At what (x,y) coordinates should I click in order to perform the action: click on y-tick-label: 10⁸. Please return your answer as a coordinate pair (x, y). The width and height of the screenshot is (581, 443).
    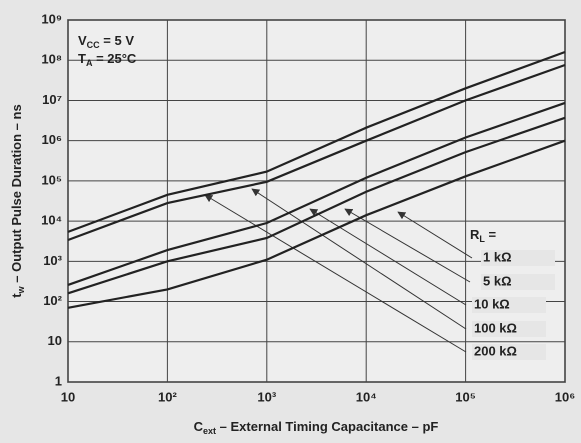
    Looking at the image, I should click on (51, 59).